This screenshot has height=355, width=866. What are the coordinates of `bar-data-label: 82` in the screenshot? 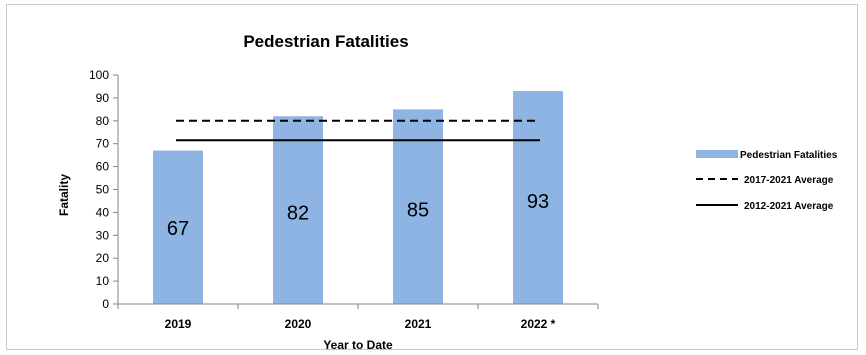 It's located at (298, 213).